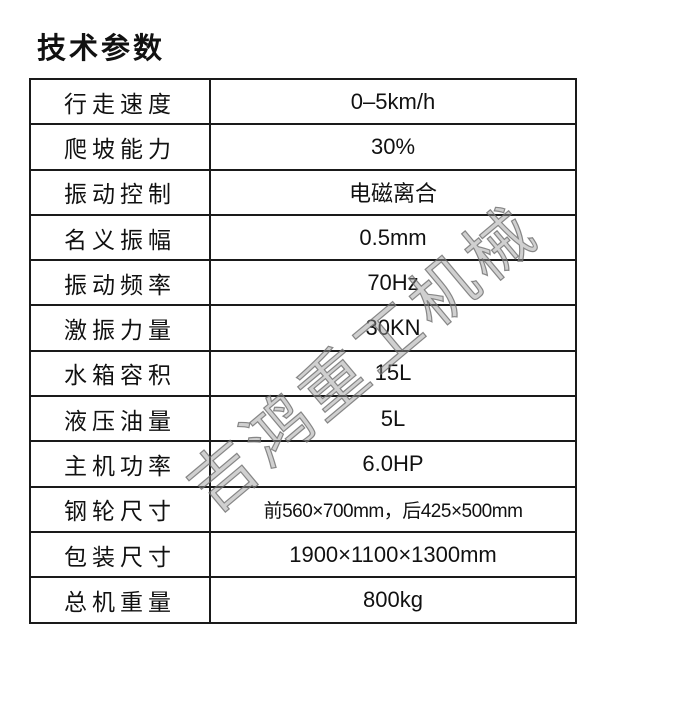  What do you see at coordinates (120, 600) in the screenshot?
I see `spec-label: 总机重量` at bounding box center [120, 600].